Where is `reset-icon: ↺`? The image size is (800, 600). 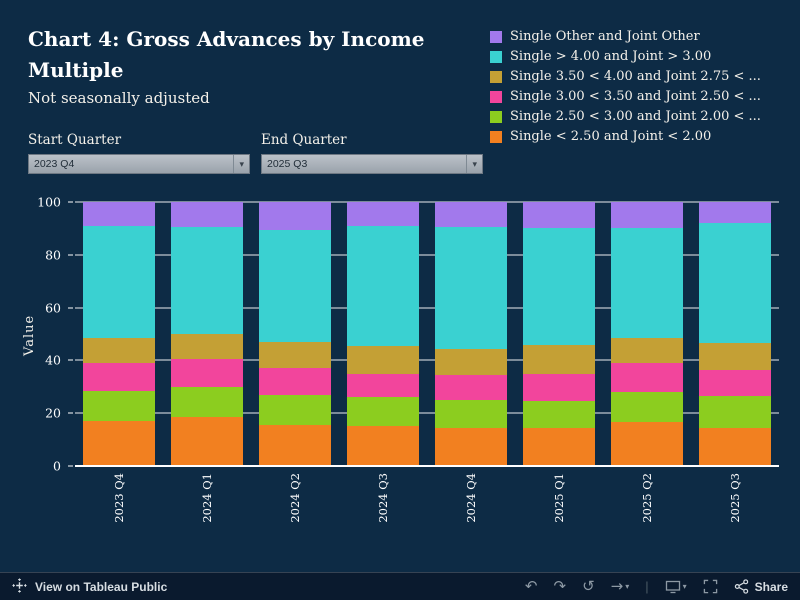 reset-icon: ↺ is located at coordinates (588, 586).